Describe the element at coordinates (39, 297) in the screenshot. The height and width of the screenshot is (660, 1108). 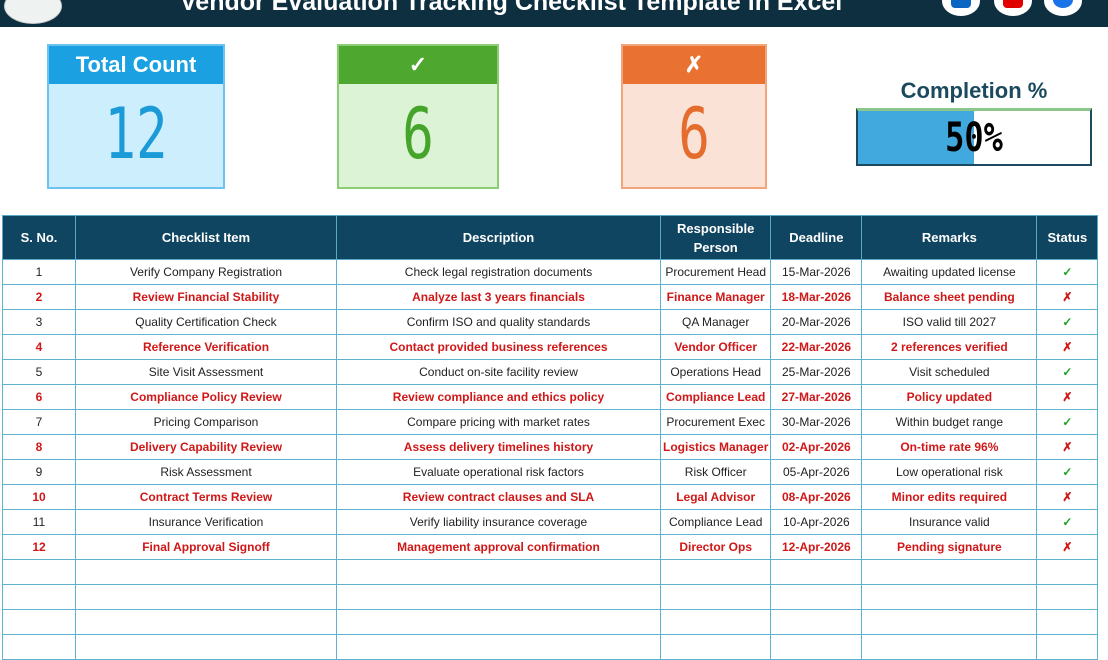
I see `table-cell: 2` at that location.